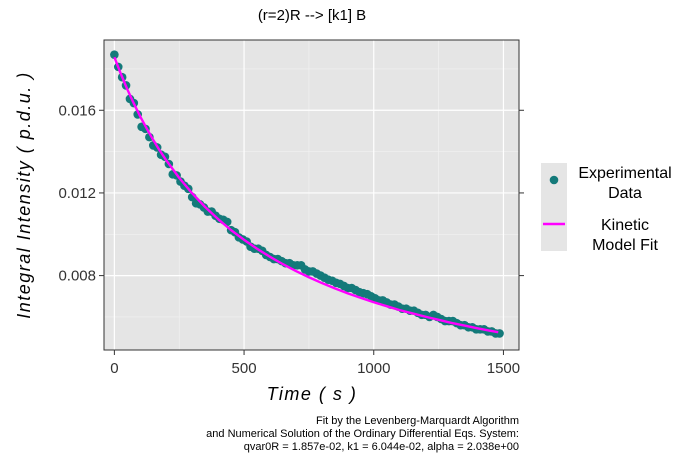  I want to click on legend-label-fit: Kinetic Model Fit, so click(625, 235).